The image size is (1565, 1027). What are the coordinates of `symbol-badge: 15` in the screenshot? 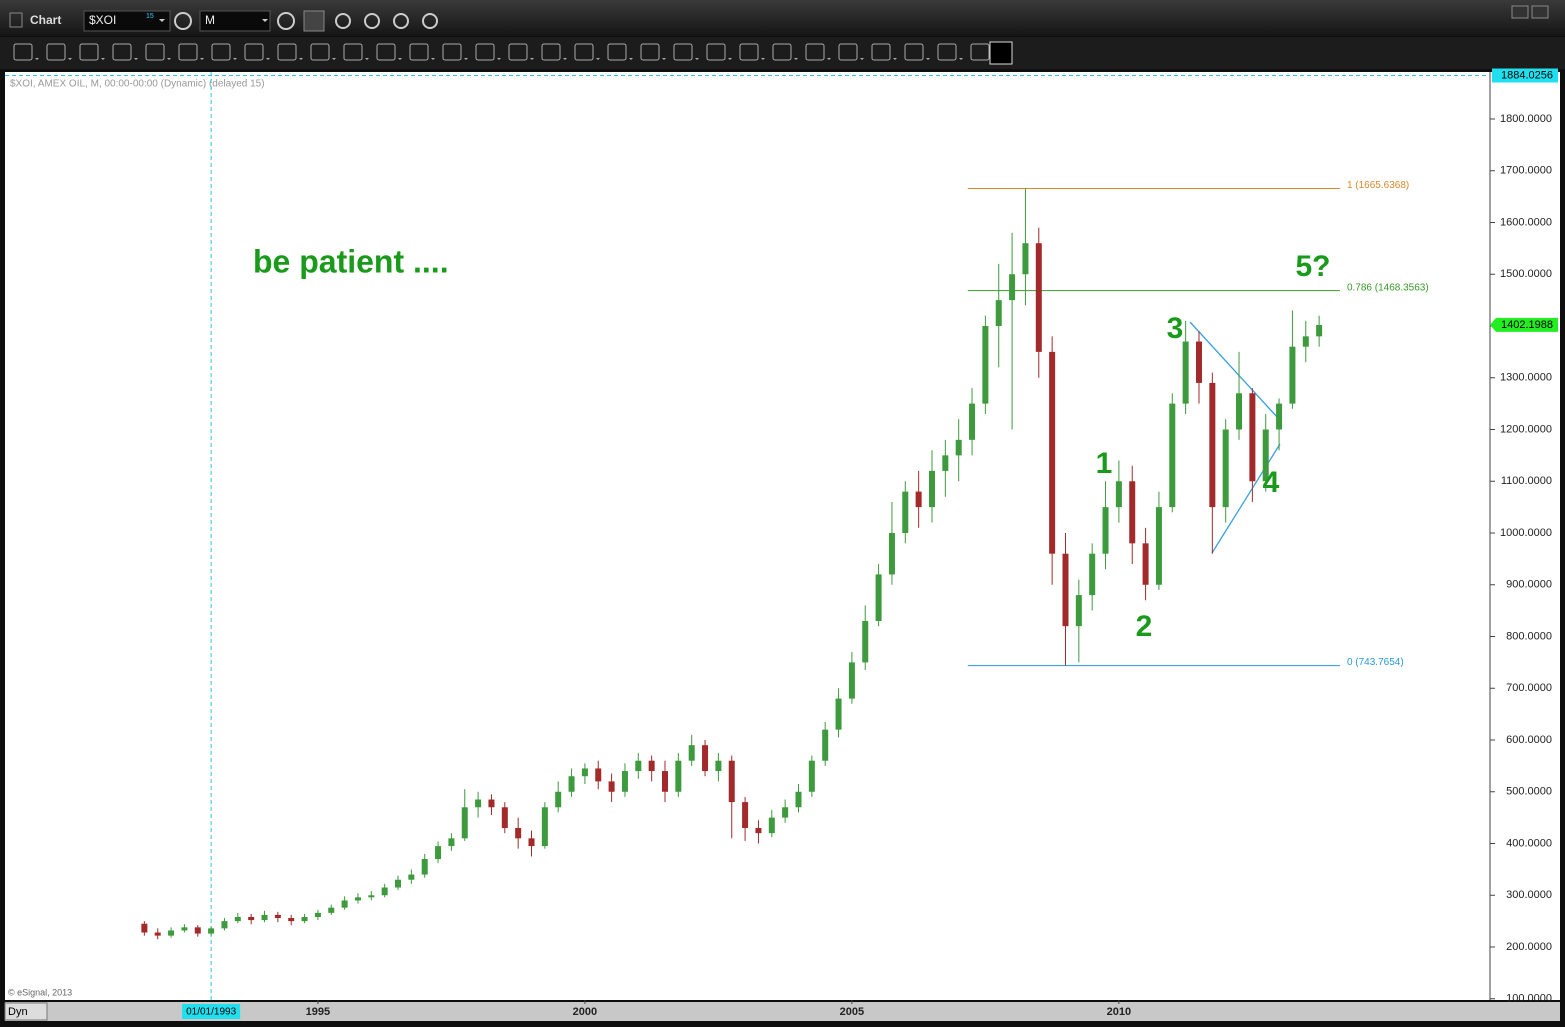 It's located at (150, 16).